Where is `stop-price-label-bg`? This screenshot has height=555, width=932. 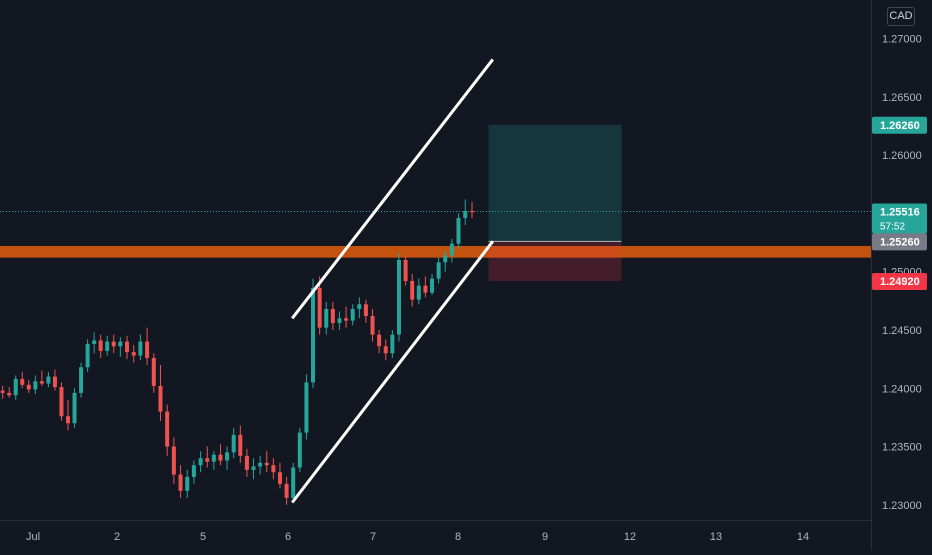
stop-price-label-bg is located at coordinates (899, 281).